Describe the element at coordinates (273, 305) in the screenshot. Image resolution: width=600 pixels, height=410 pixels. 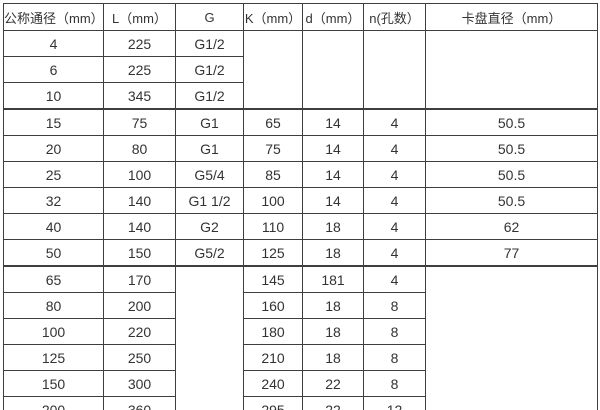
I see `table-cell: 160` at that location.